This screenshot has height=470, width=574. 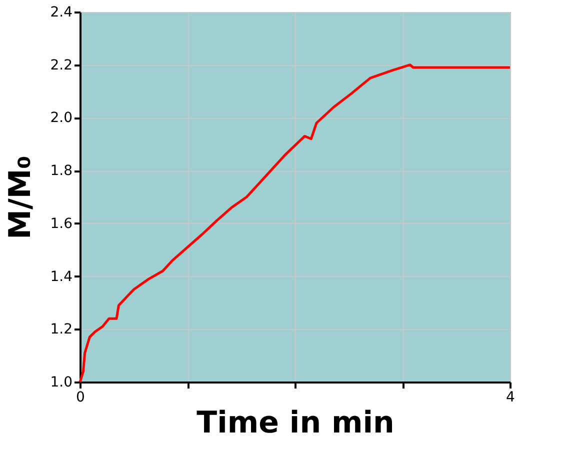 What do you see at coordinates (61, 65) in the screenshot?
I see `y-tick-label: 2.2` at bounding box center [61, 65].